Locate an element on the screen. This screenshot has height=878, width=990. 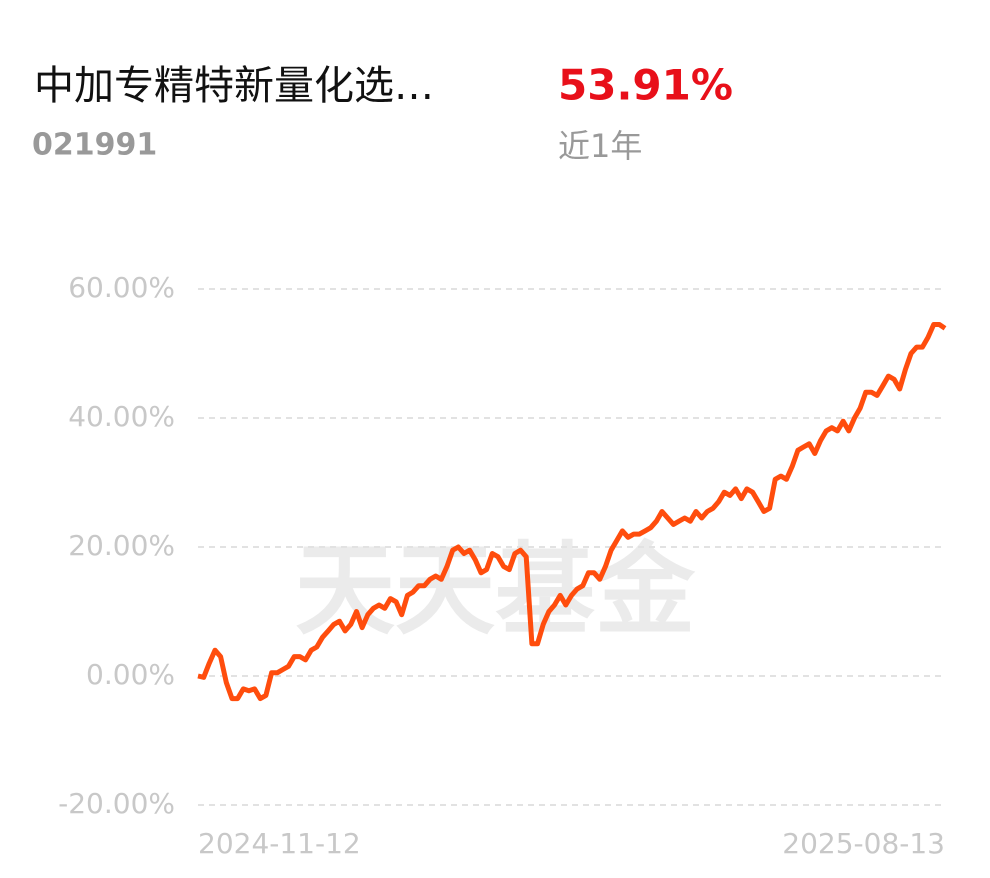
fund-return: 53.91% is located at coordinates (645, 85).